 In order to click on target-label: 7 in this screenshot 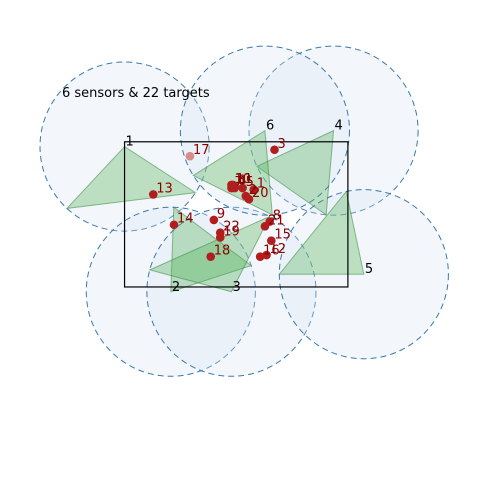, I will do `click(238, 182)`.